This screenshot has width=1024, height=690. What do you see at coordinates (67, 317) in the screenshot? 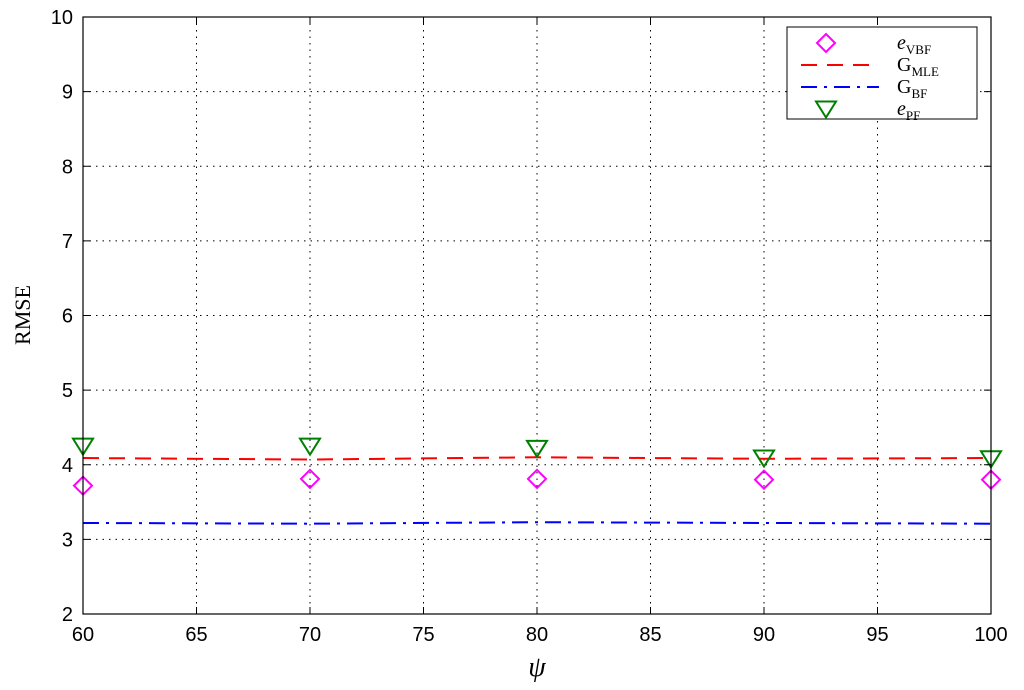
I see `y-tick-label: 6` at bounding box center [67, 317].